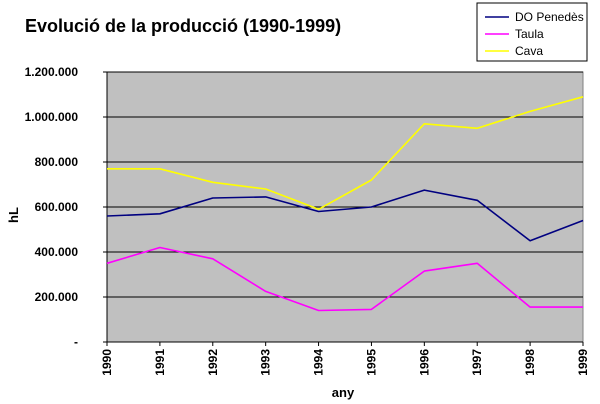 The width and height of the screenshot is (600, 404). I want to click on x-tick-label: 1992, so click(213, 362).